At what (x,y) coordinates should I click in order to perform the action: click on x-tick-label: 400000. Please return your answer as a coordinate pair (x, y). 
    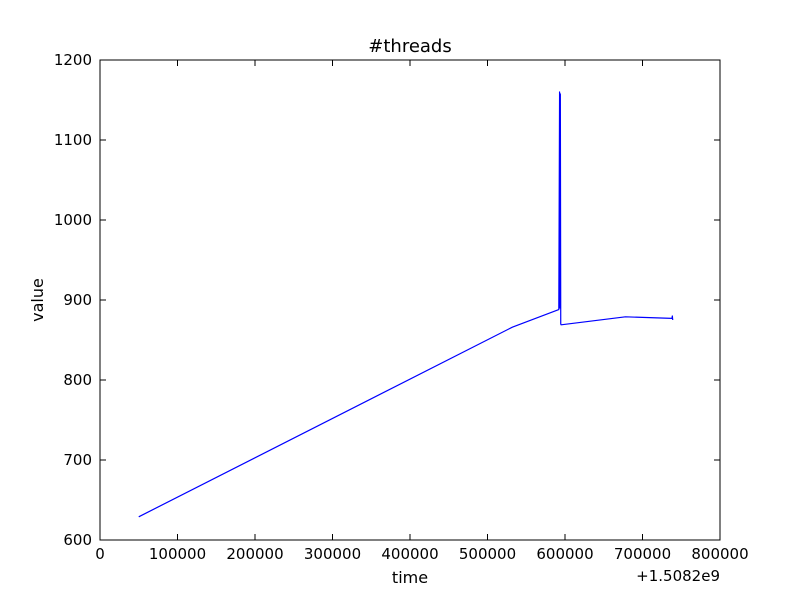
    Looking at the image, I should click on (409, 554).